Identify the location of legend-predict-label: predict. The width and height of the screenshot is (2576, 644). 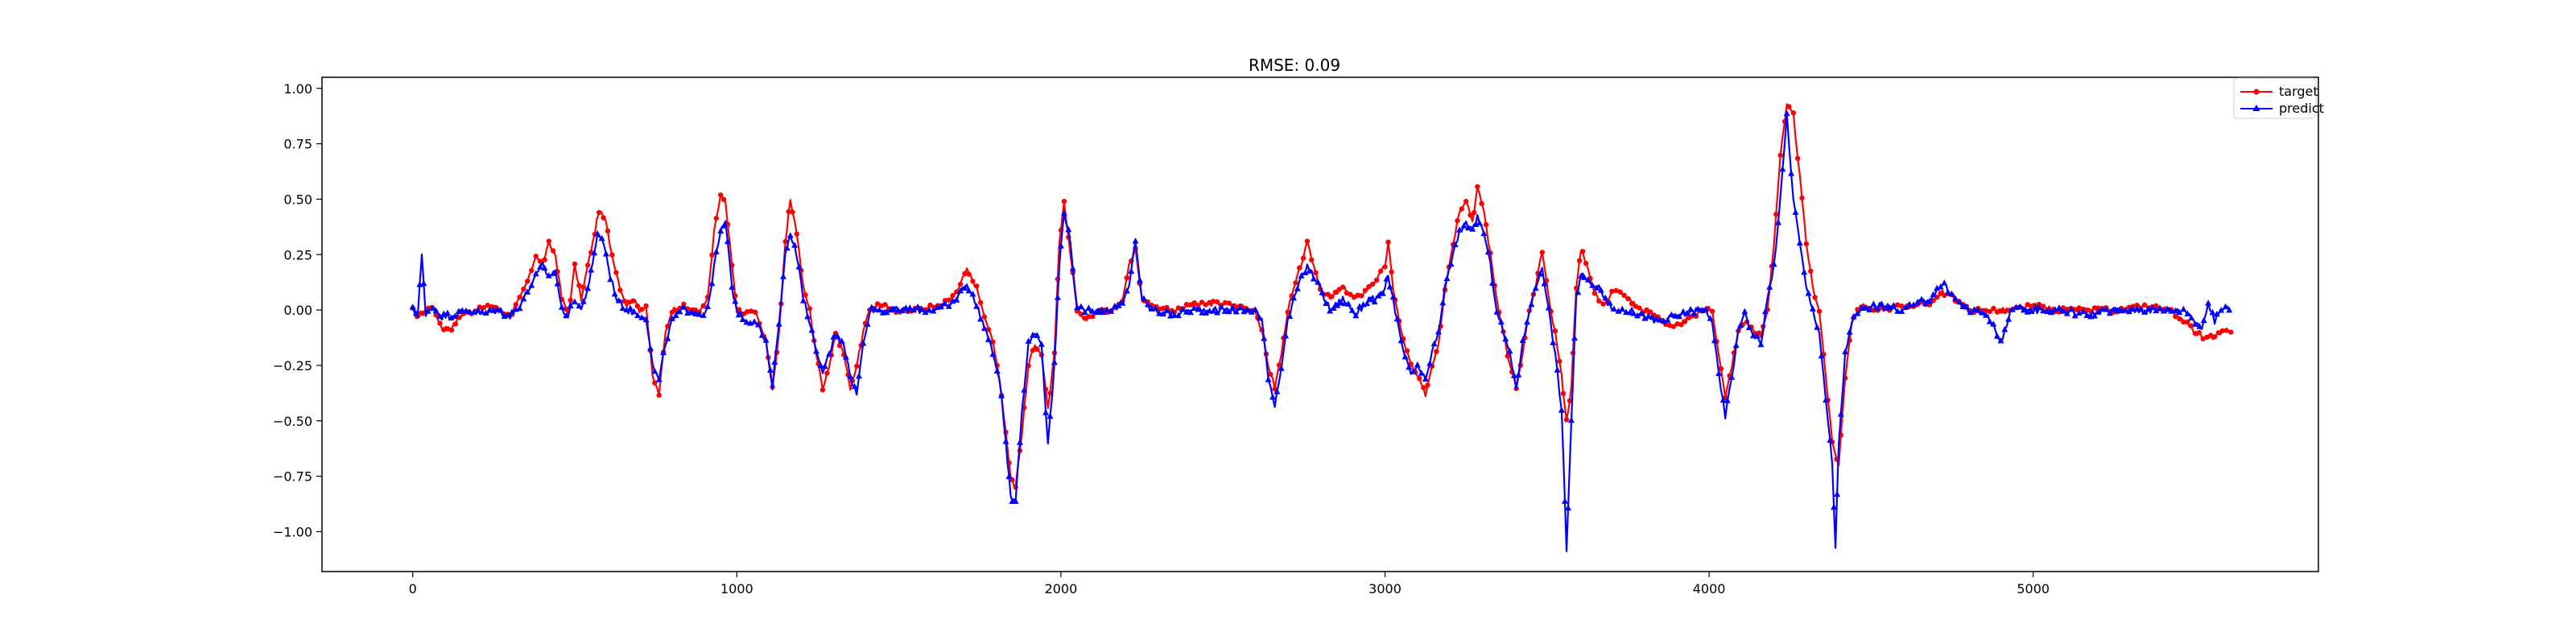
(2301, 108).